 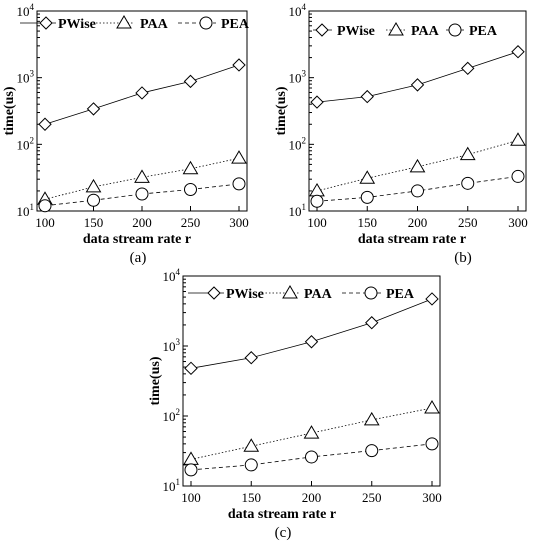 What do you see at coordinates (463, 258) in the screenshot?
I see `panel-label: (b)` at bounding box center [463, 258].